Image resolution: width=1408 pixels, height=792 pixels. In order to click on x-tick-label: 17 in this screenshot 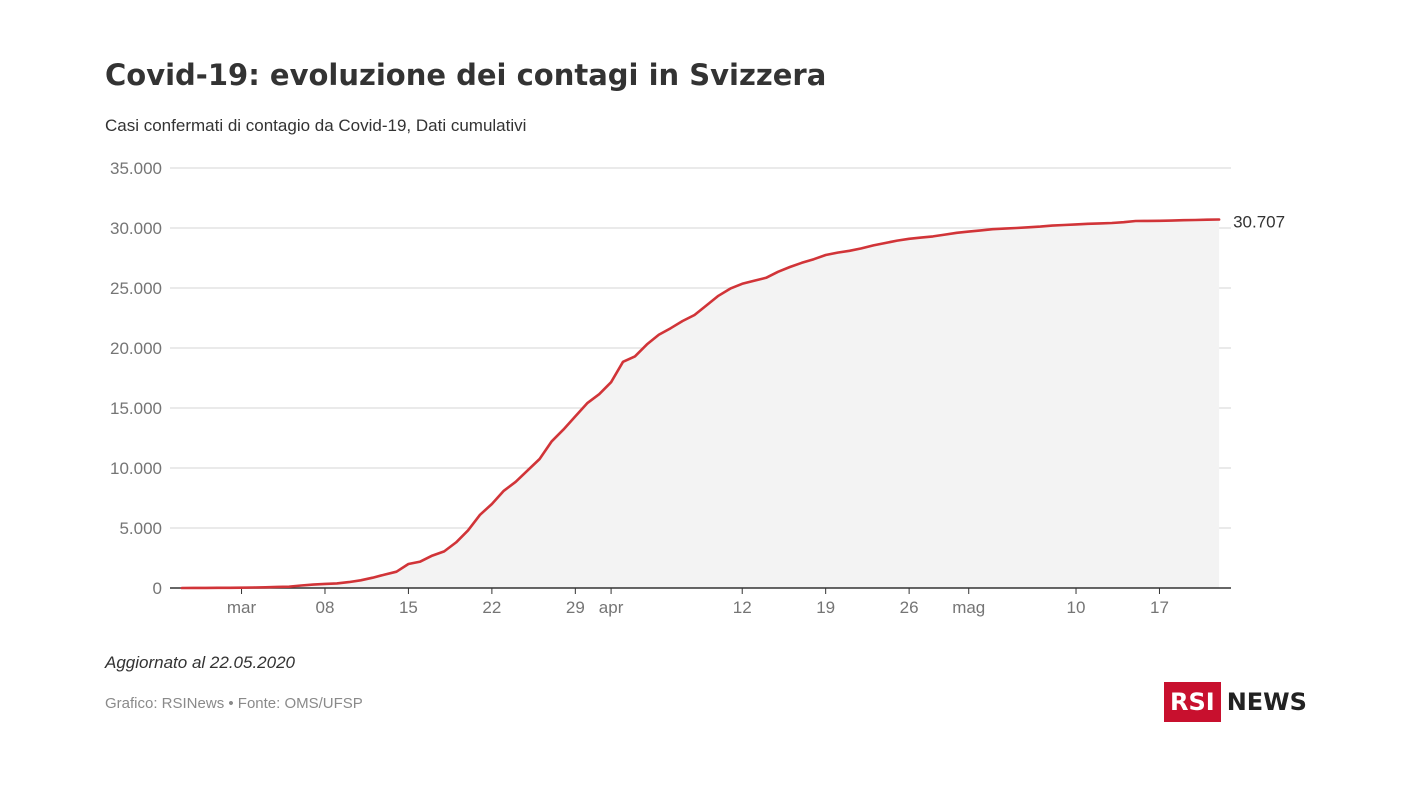, I will do `click(1159, 607)`.